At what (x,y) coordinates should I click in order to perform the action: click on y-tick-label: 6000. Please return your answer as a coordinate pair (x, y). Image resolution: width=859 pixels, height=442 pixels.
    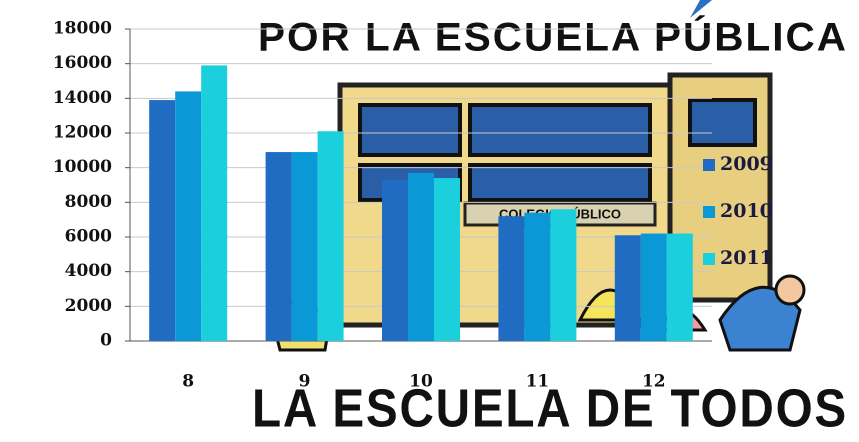
    Looking at the image, I should click on (88, 237).